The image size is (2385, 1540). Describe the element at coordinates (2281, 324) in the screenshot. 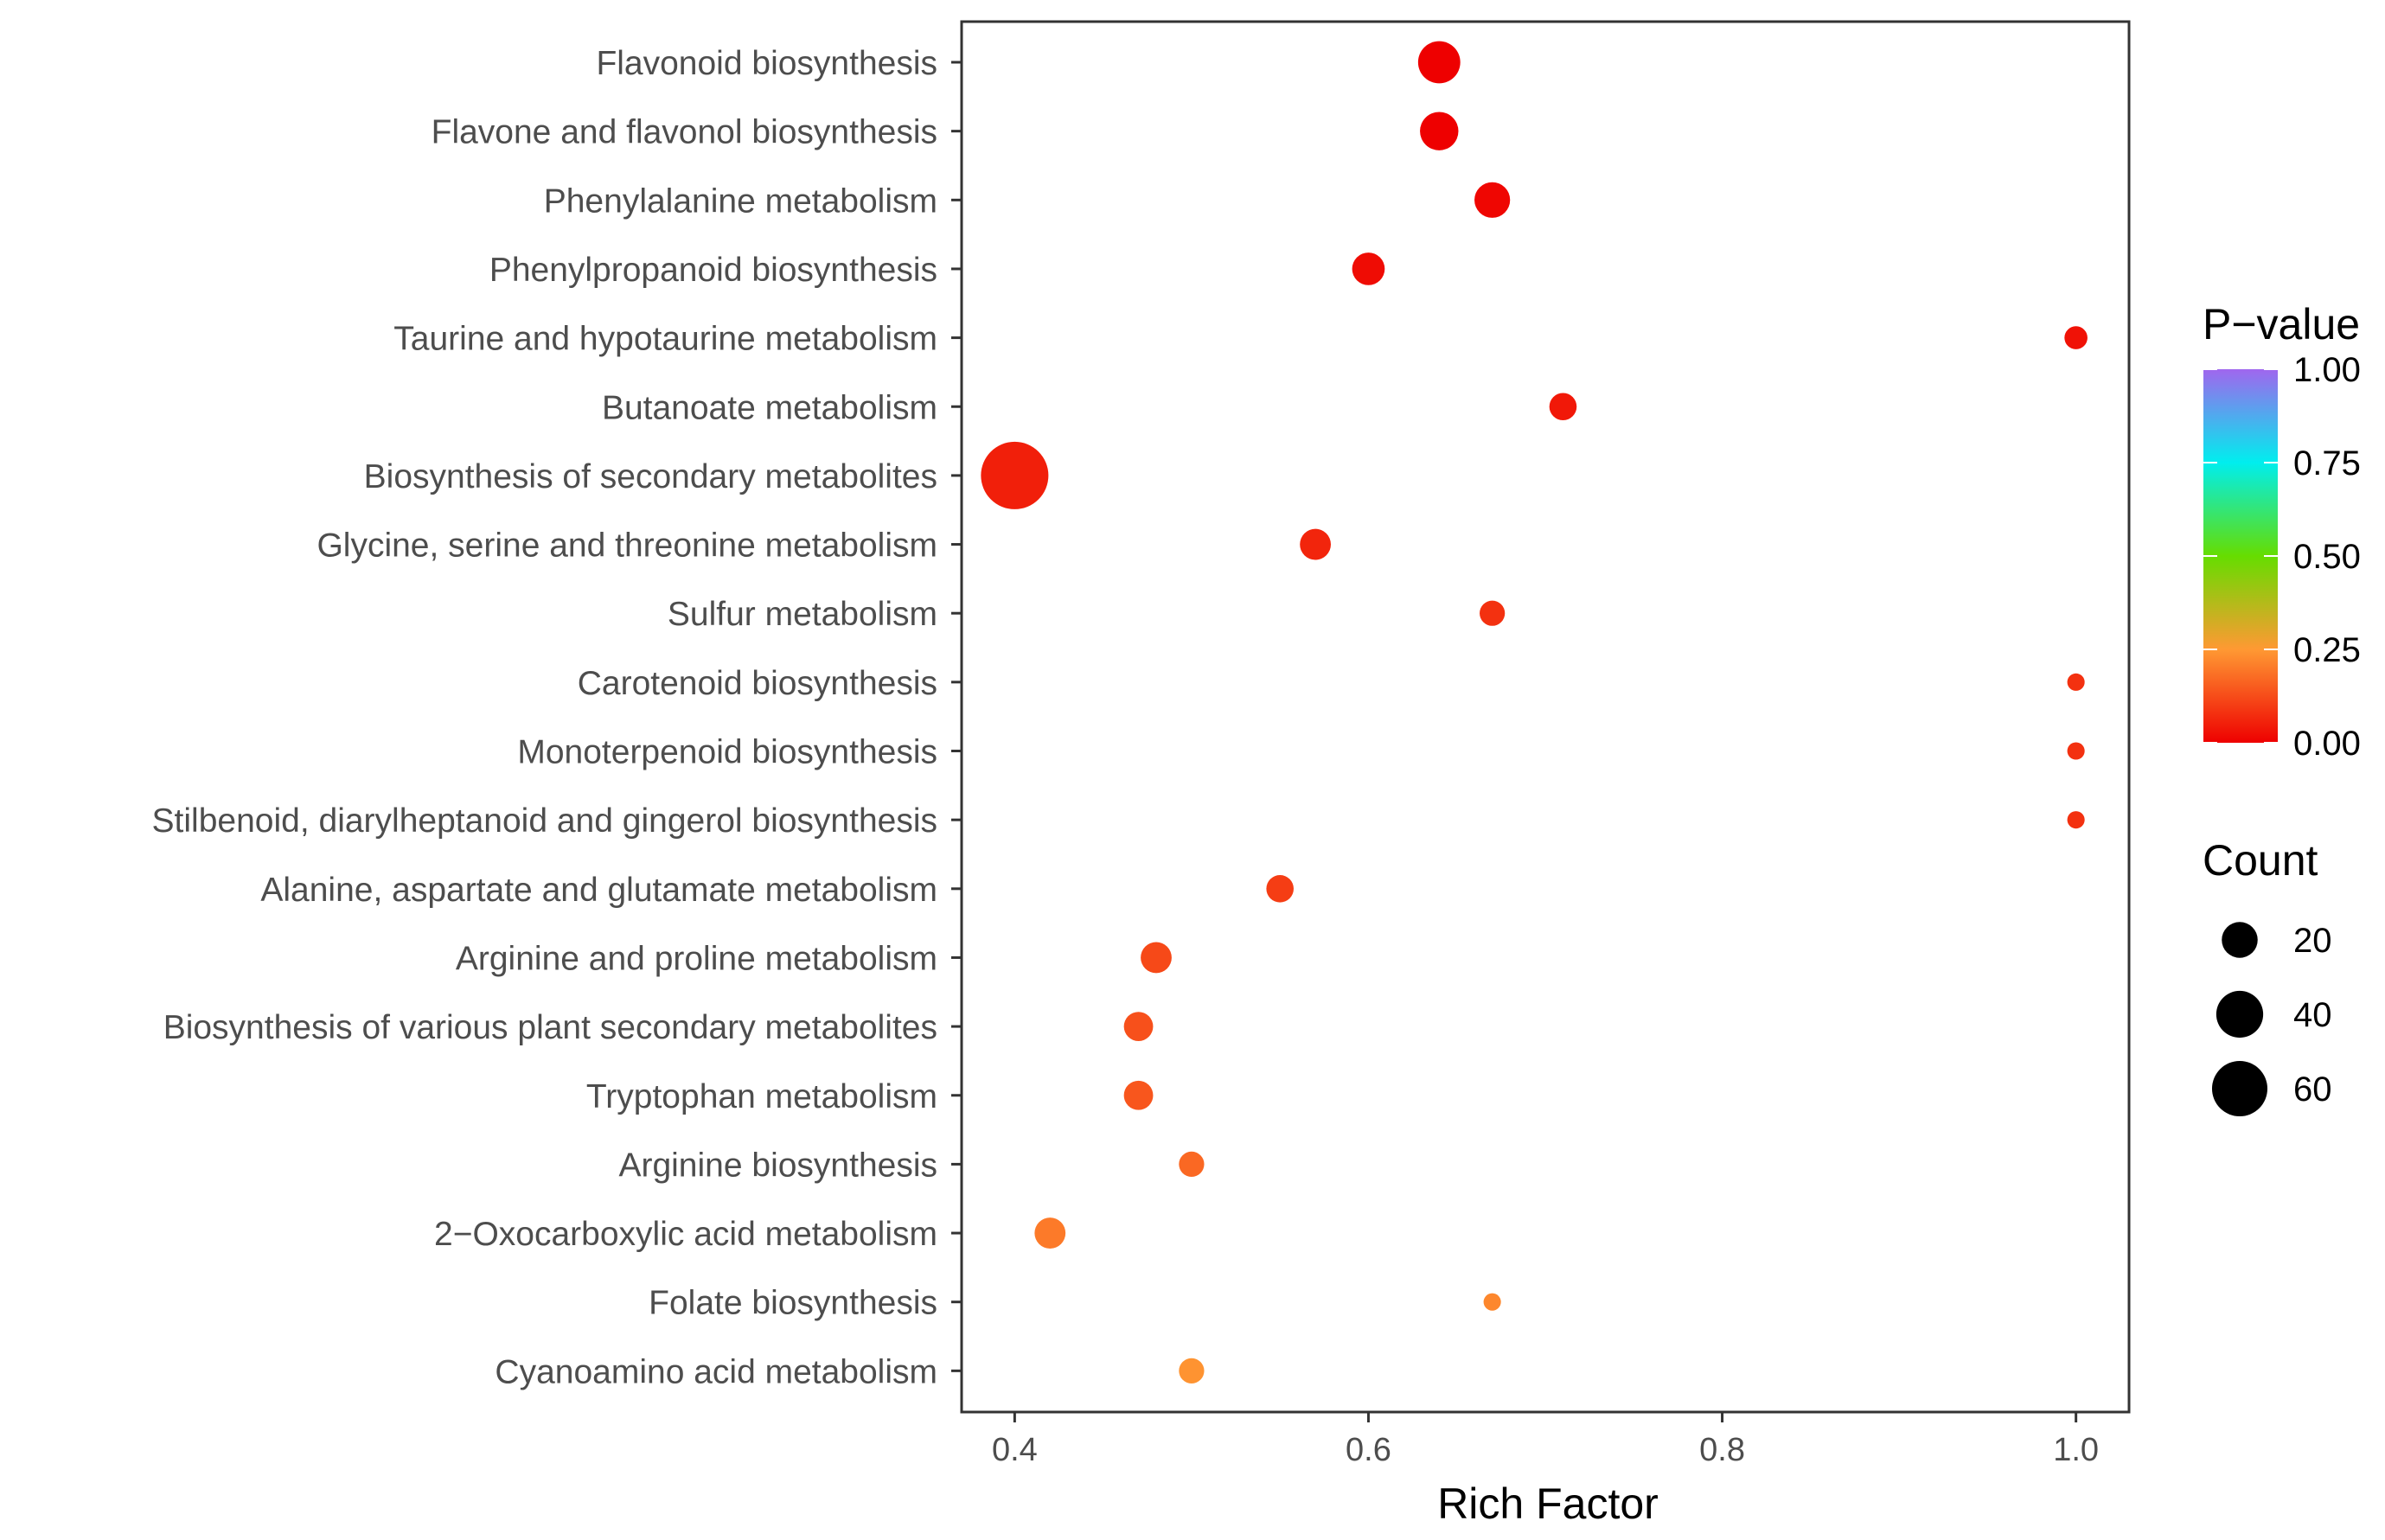

I see `color-legend-title: P−value` at that location.